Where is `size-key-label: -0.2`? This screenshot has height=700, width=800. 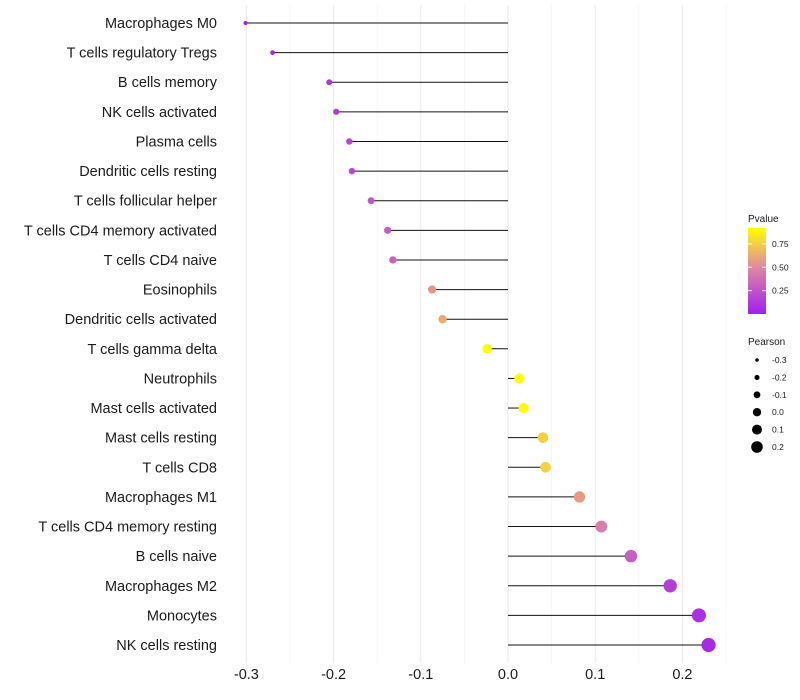
size-key-label: -0.2 is located at coordinates (779, 377).